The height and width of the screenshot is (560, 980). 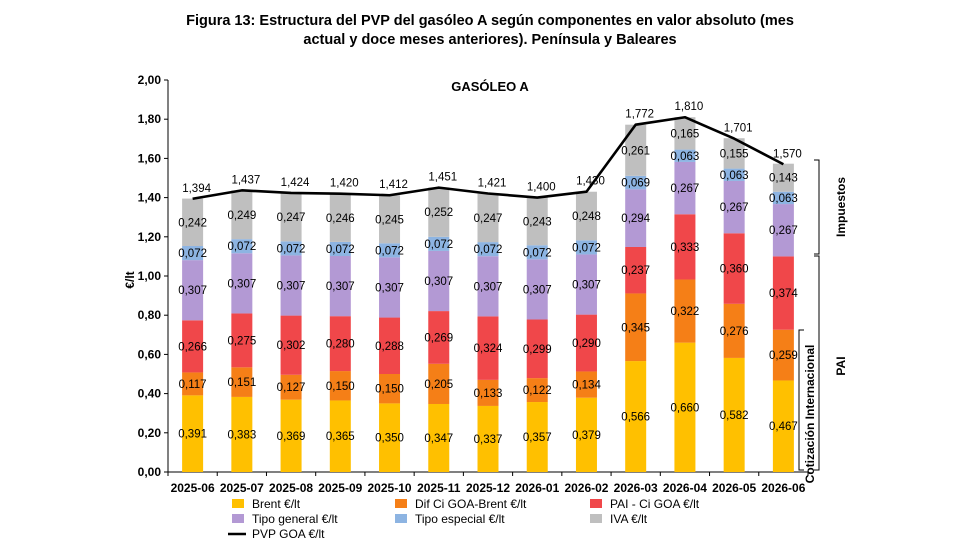 I want to click on data-label: 0,345, so click(x=635, y=328).